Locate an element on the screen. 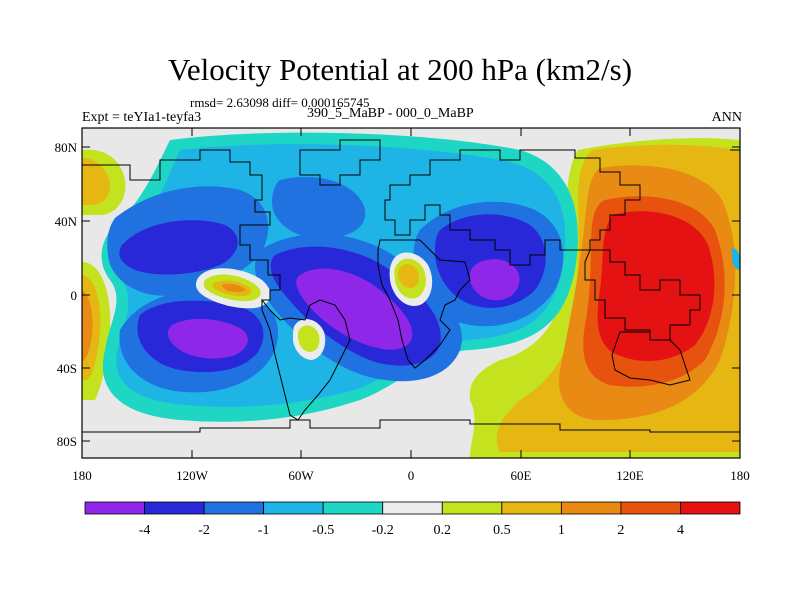 Image resolution: width=800 pixels, height=600 pixels. lon-label-120w: 120W is located at coordinates (192, 475).